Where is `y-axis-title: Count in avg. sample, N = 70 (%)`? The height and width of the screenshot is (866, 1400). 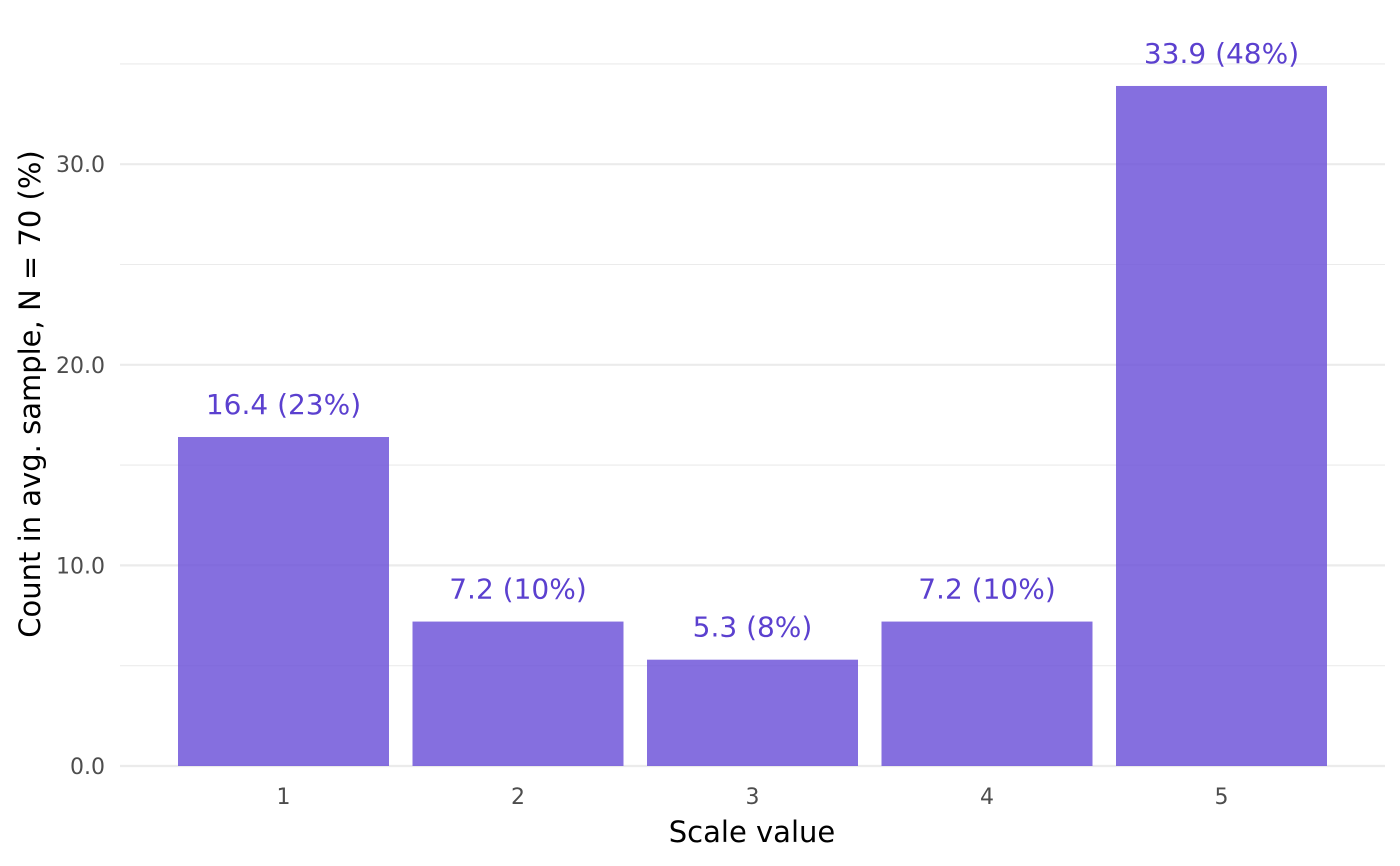 y-axis-title: Count in avg. sample, N = 70 (%) is located at coordinates (30, 393).